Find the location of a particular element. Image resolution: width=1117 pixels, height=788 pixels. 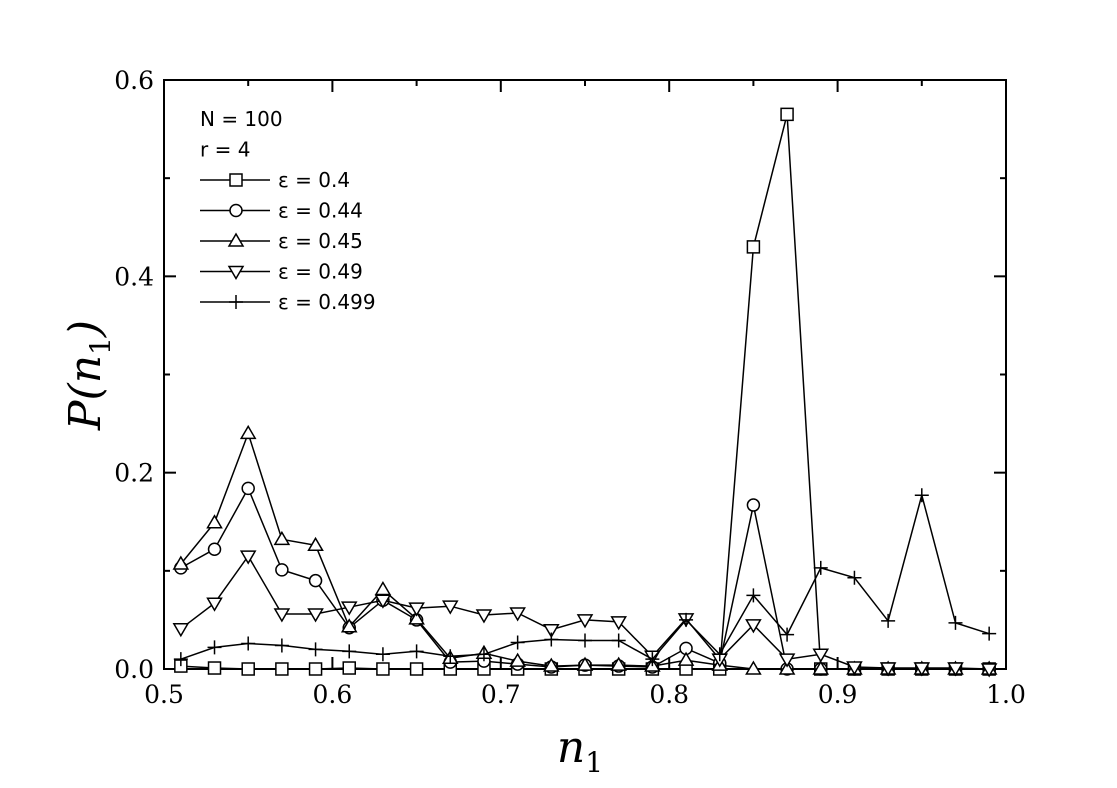

legend-item-triangle-down: ε = 0.49 is located at coordinates (281, 272).